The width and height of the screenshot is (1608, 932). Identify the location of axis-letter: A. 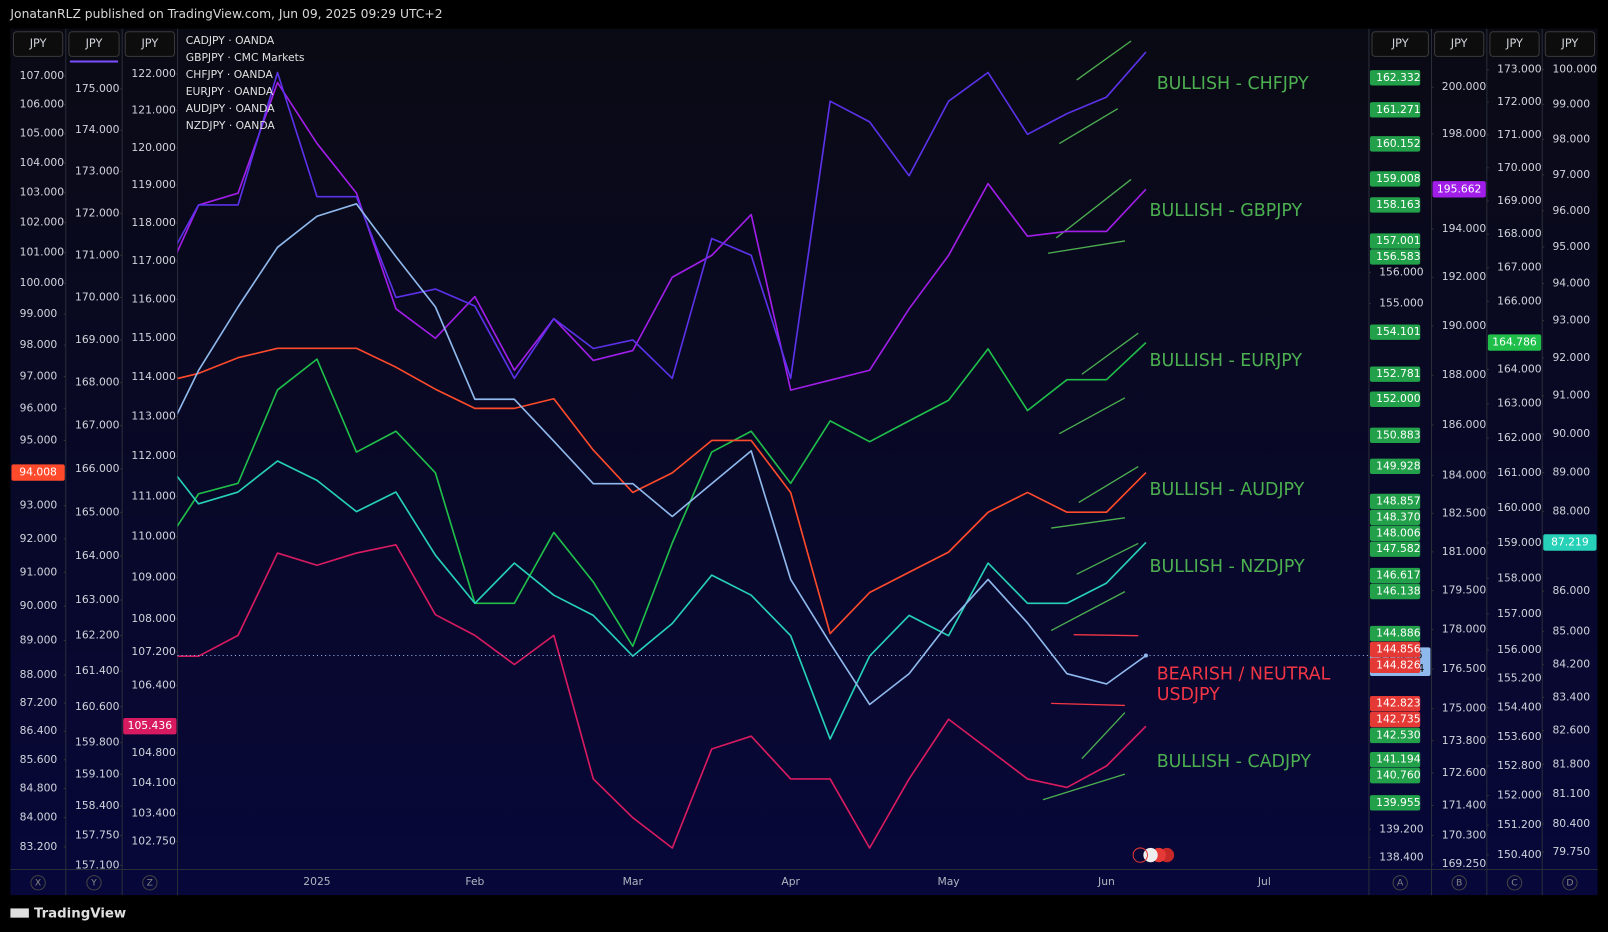
(1400, 882).